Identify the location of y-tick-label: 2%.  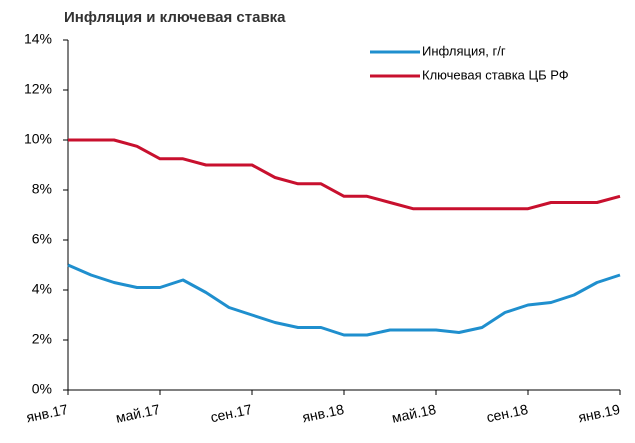
(42, 339).